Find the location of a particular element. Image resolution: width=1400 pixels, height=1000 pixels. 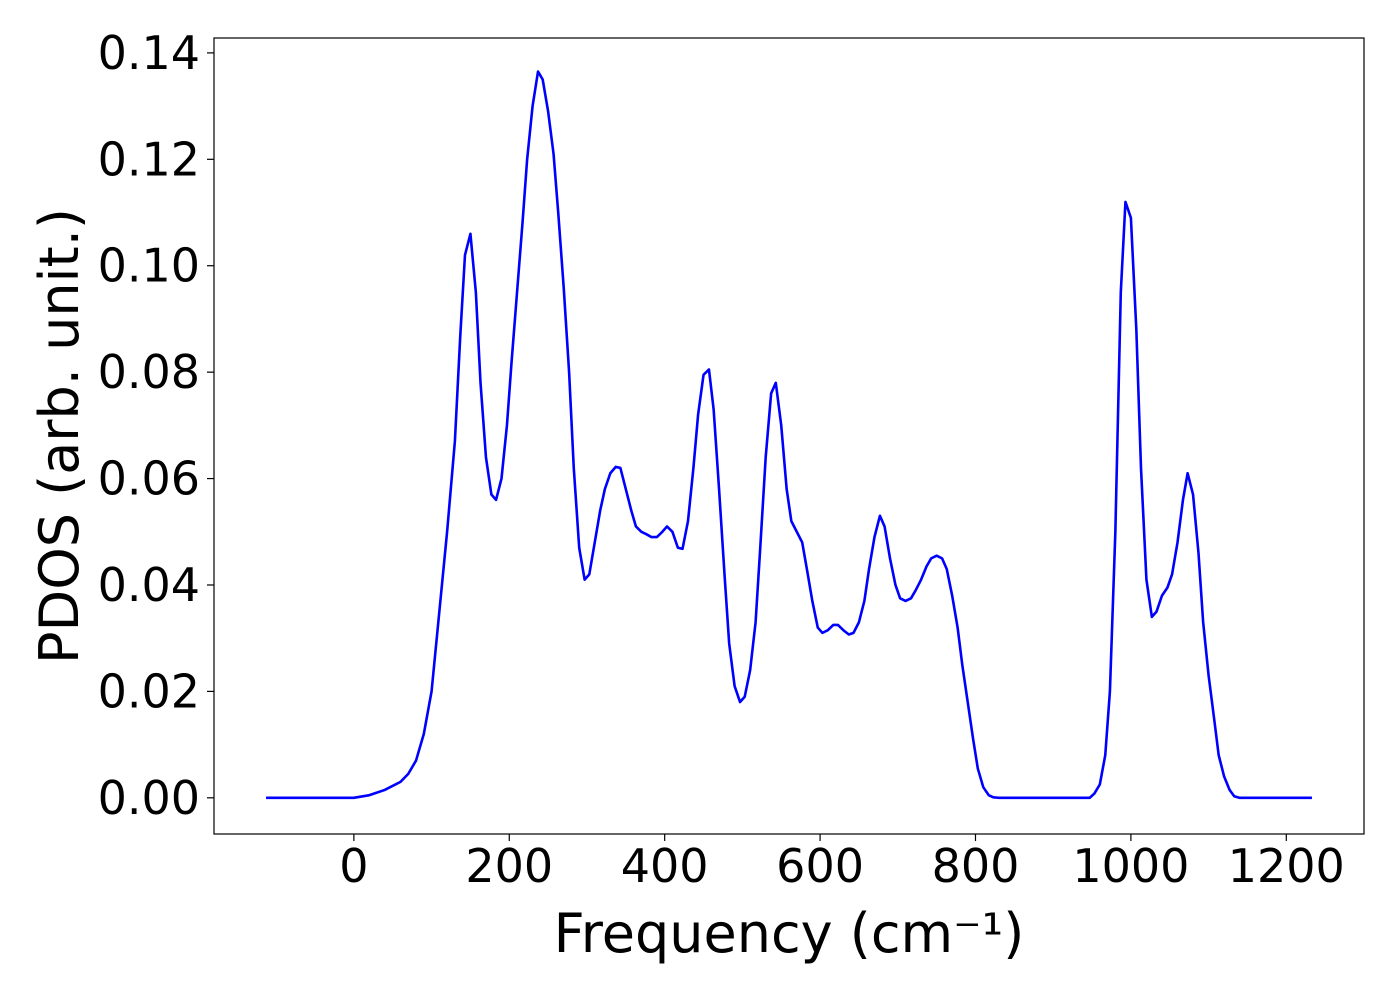

x-tick-label: 800 is located at coordinates (976, 866).